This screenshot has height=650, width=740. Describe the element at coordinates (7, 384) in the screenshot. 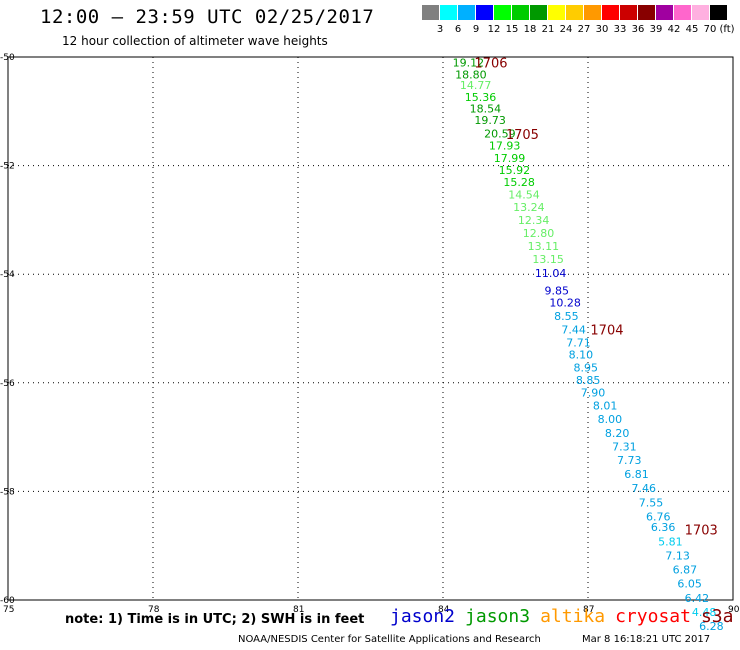

I see `y-tick-label: -56` at that location.